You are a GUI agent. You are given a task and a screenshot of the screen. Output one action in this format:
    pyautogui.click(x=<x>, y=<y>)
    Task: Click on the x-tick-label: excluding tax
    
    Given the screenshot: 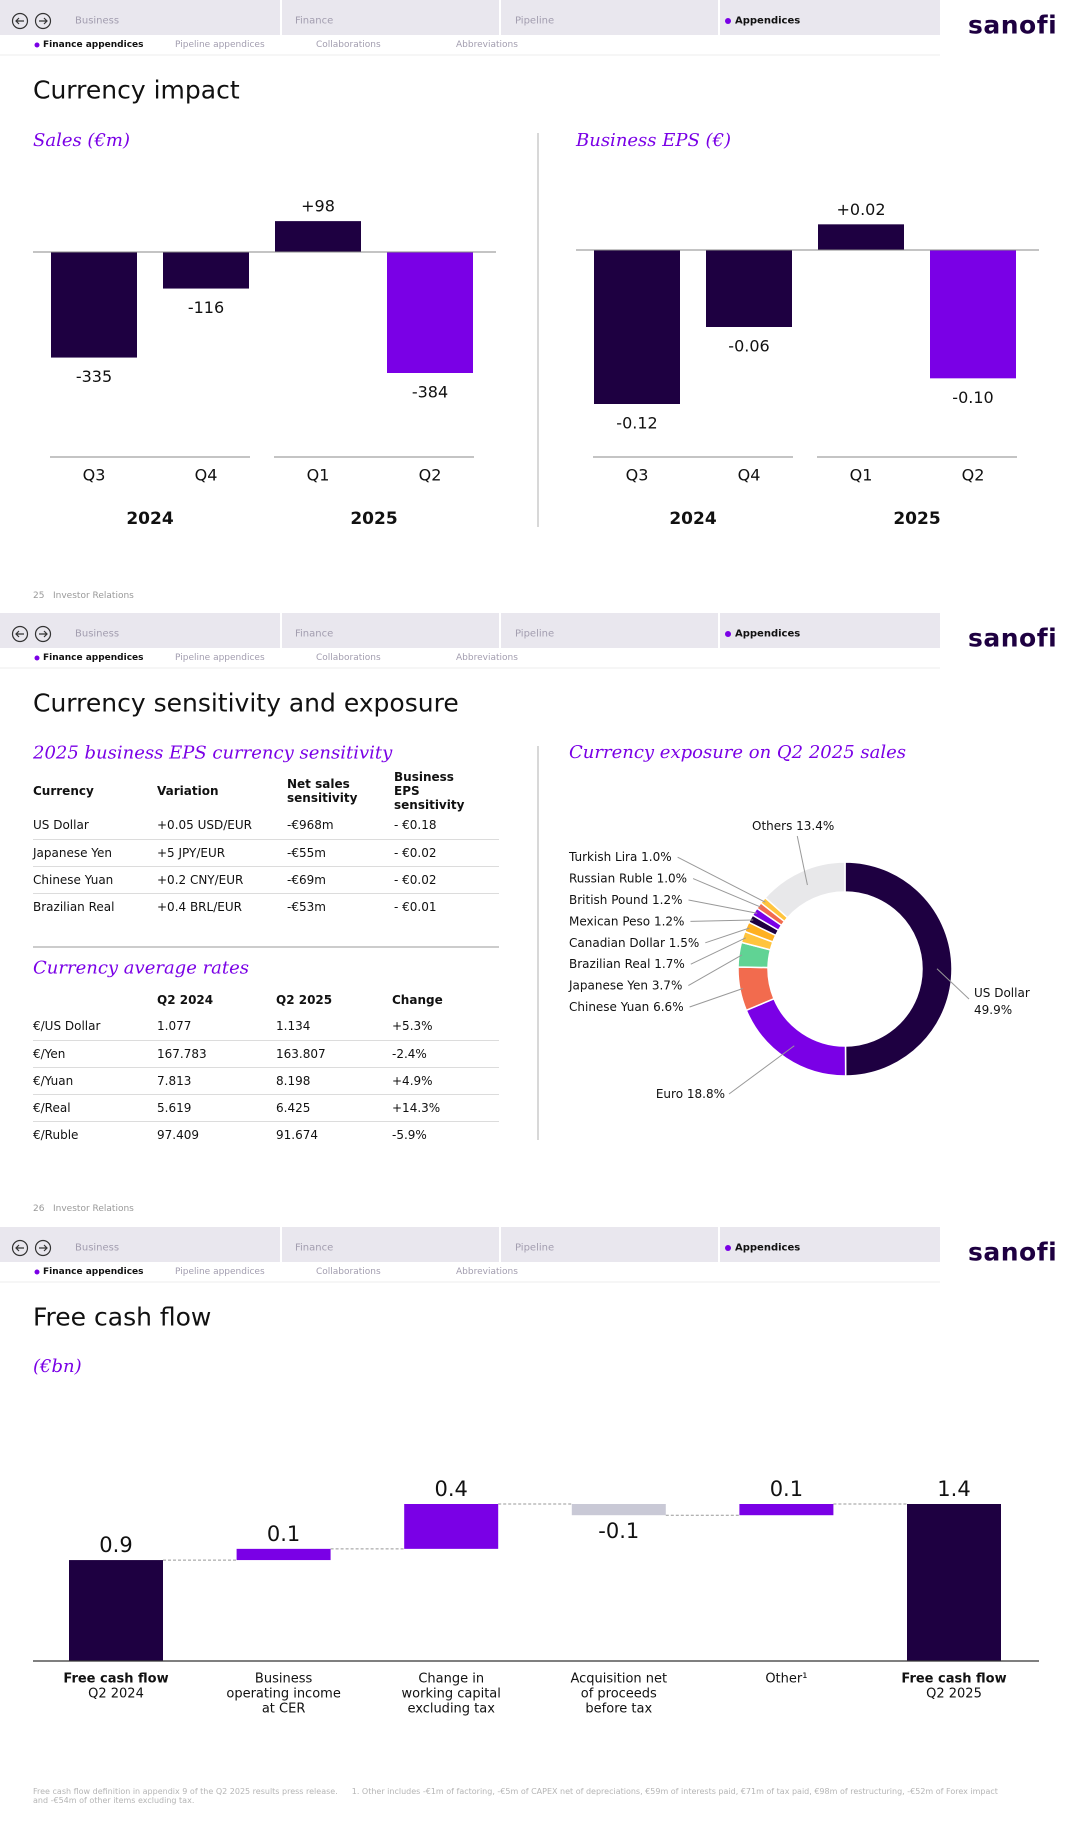 What is the action you would take?
    pyautogui.click(x=451, y=1709)
    